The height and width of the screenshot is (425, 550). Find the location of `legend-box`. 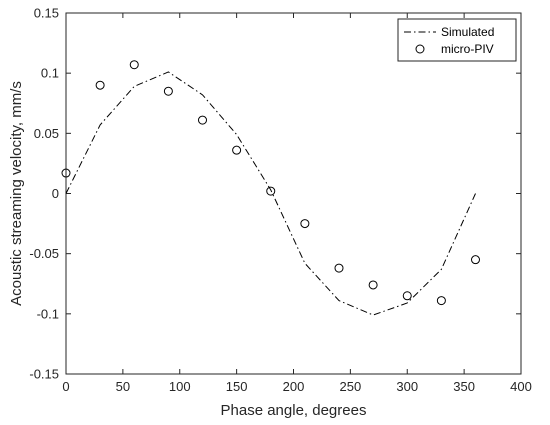

legend-box is located at coordinates (457, 40).